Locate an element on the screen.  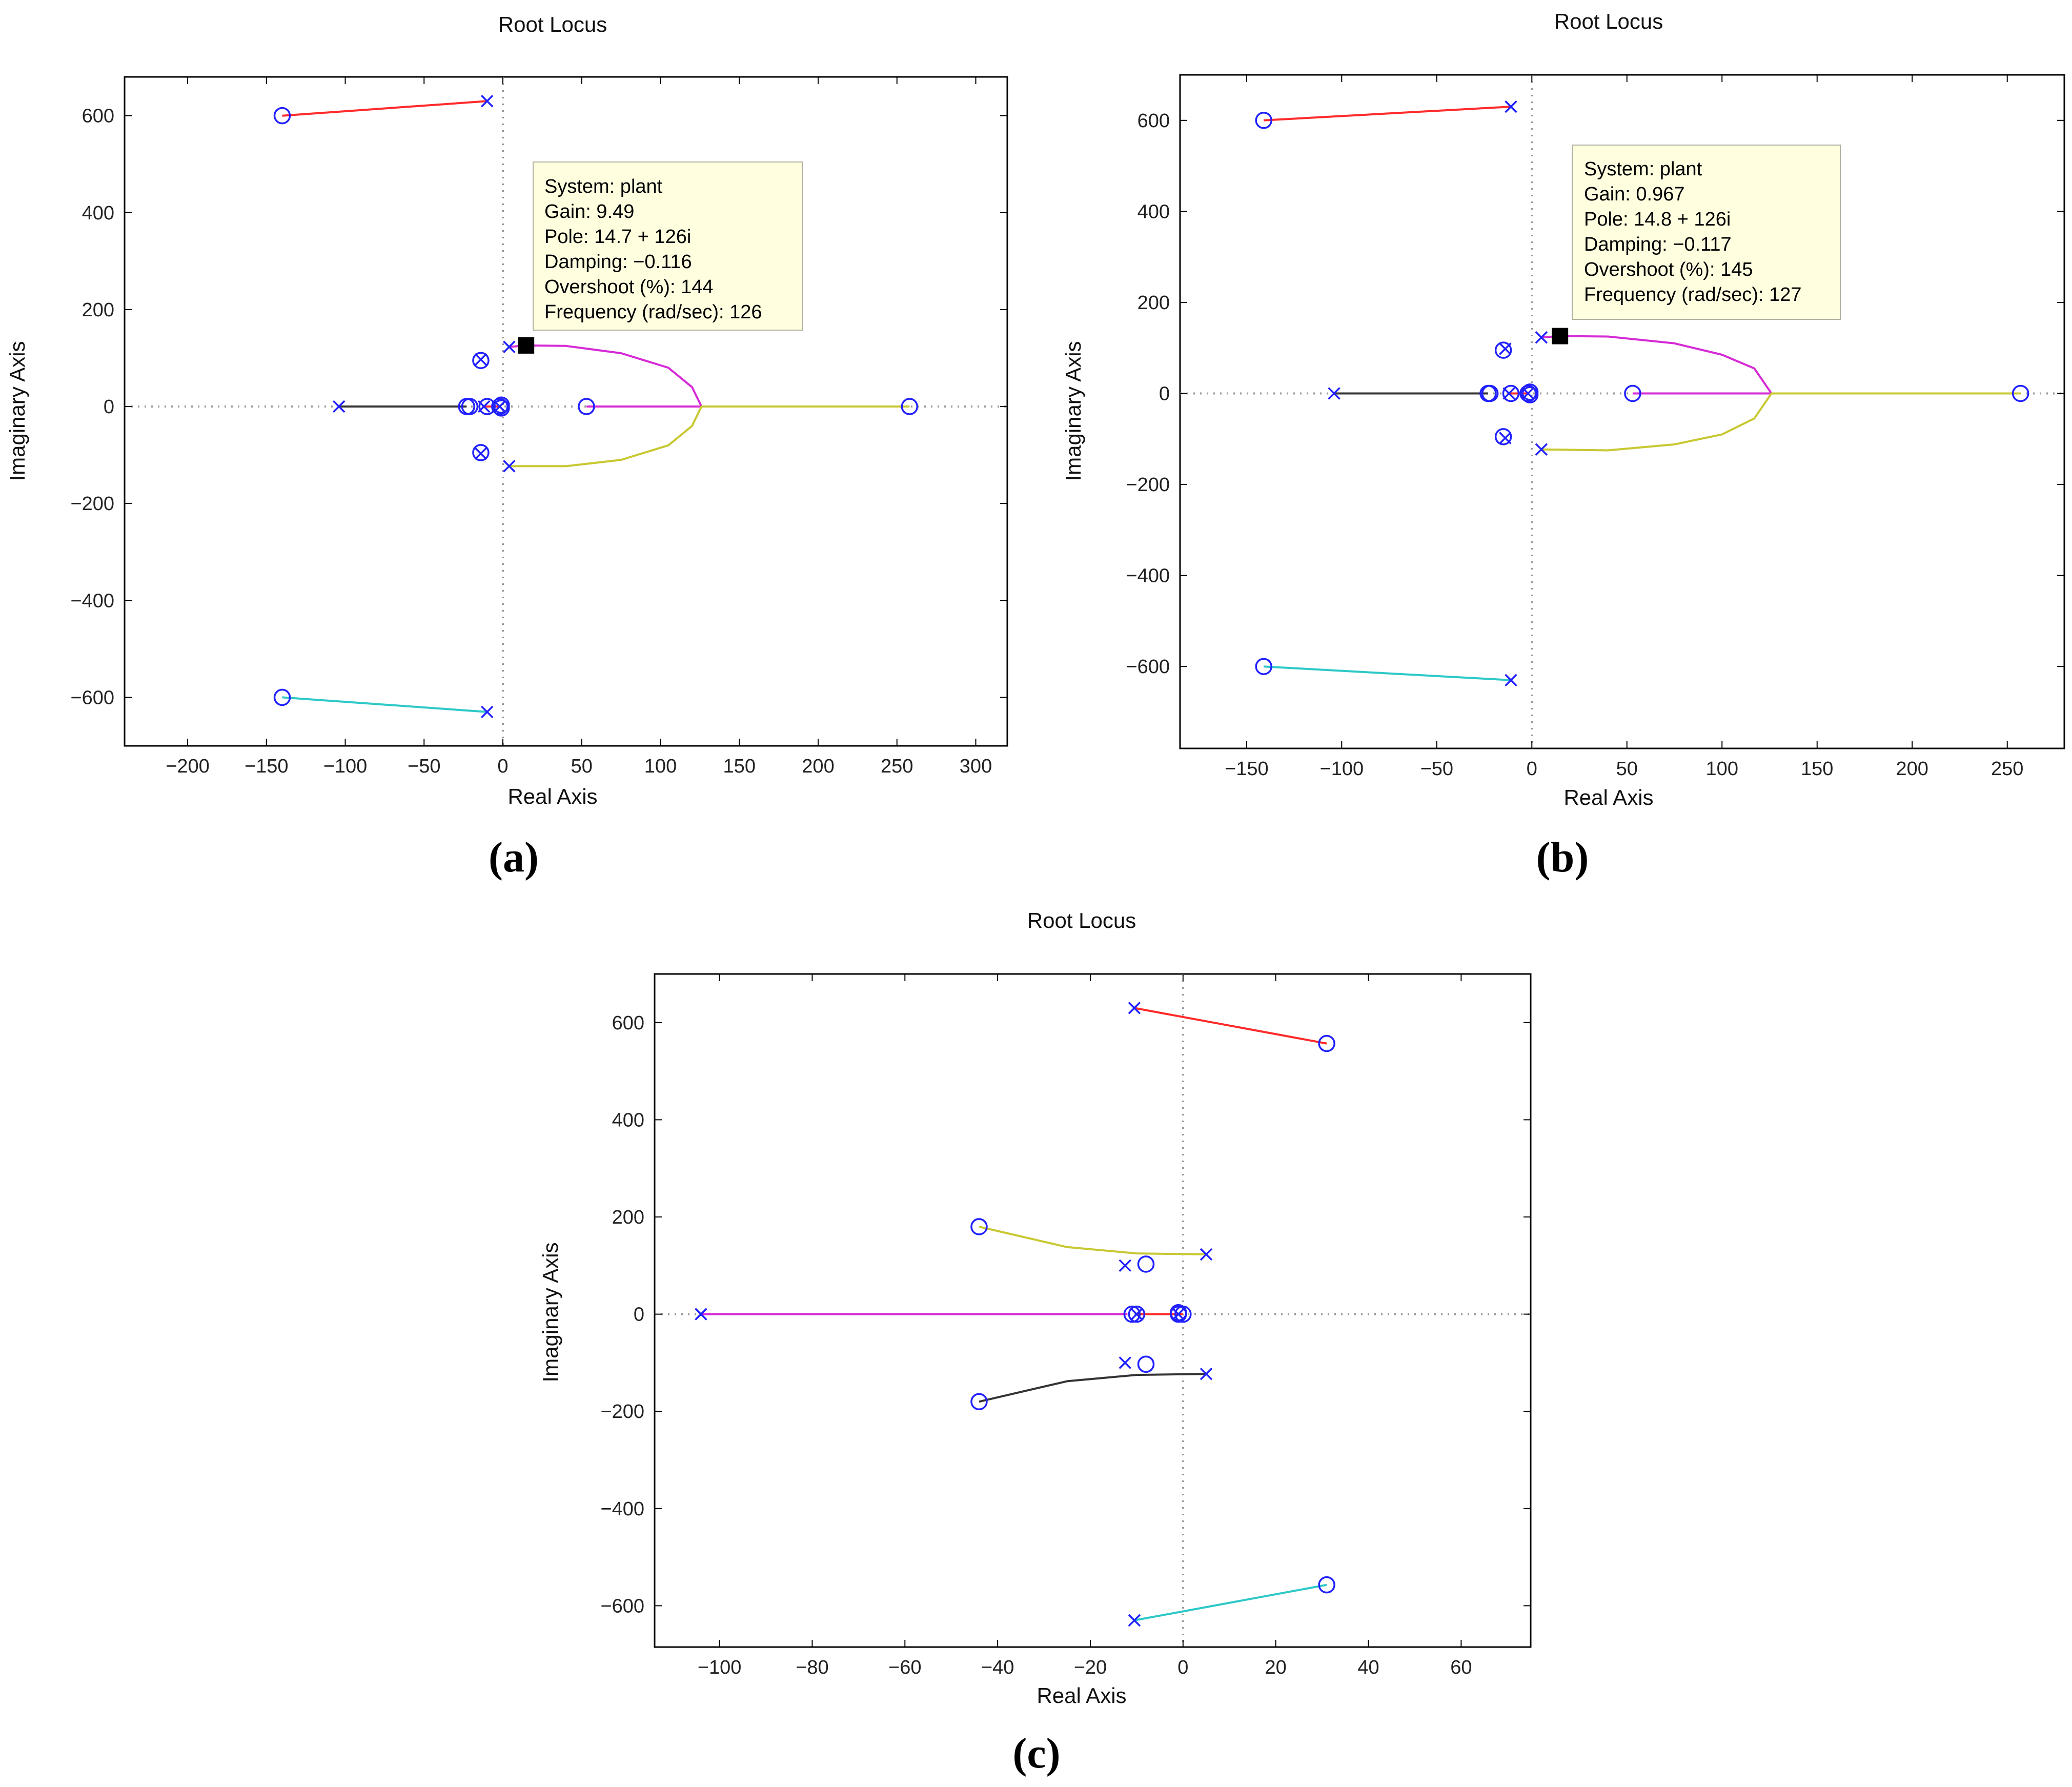
chart1-ytick-label: 600 is located at coordinates (1153, 121).